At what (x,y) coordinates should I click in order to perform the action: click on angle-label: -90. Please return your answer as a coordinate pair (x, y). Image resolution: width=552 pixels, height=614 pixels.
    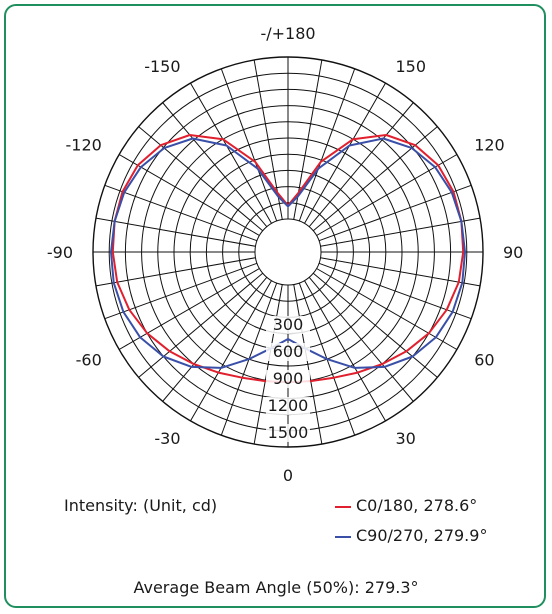
    Looking at the image, I should click on (60, 252).